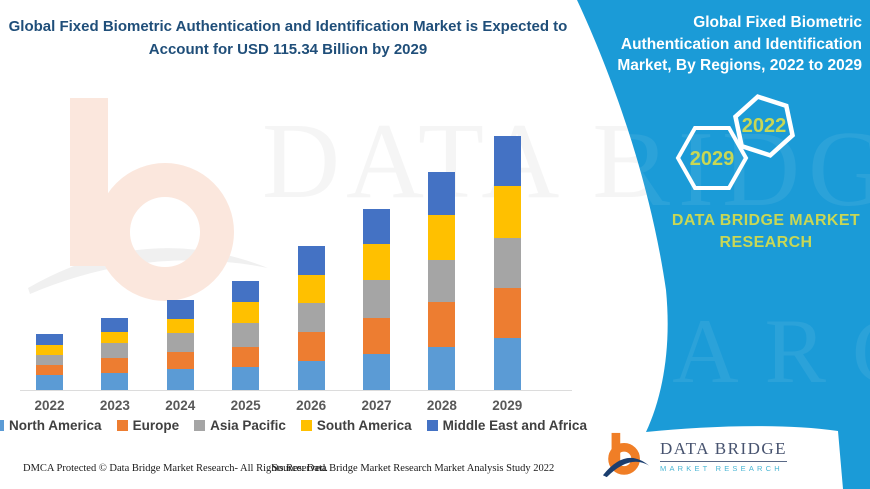 The height and width of the screenshot is (489, 870). What do you see at coordinates (248, 425) in the screenshot?
I see `legend-label: Asia Pacific` at bounding box center [248, 425].